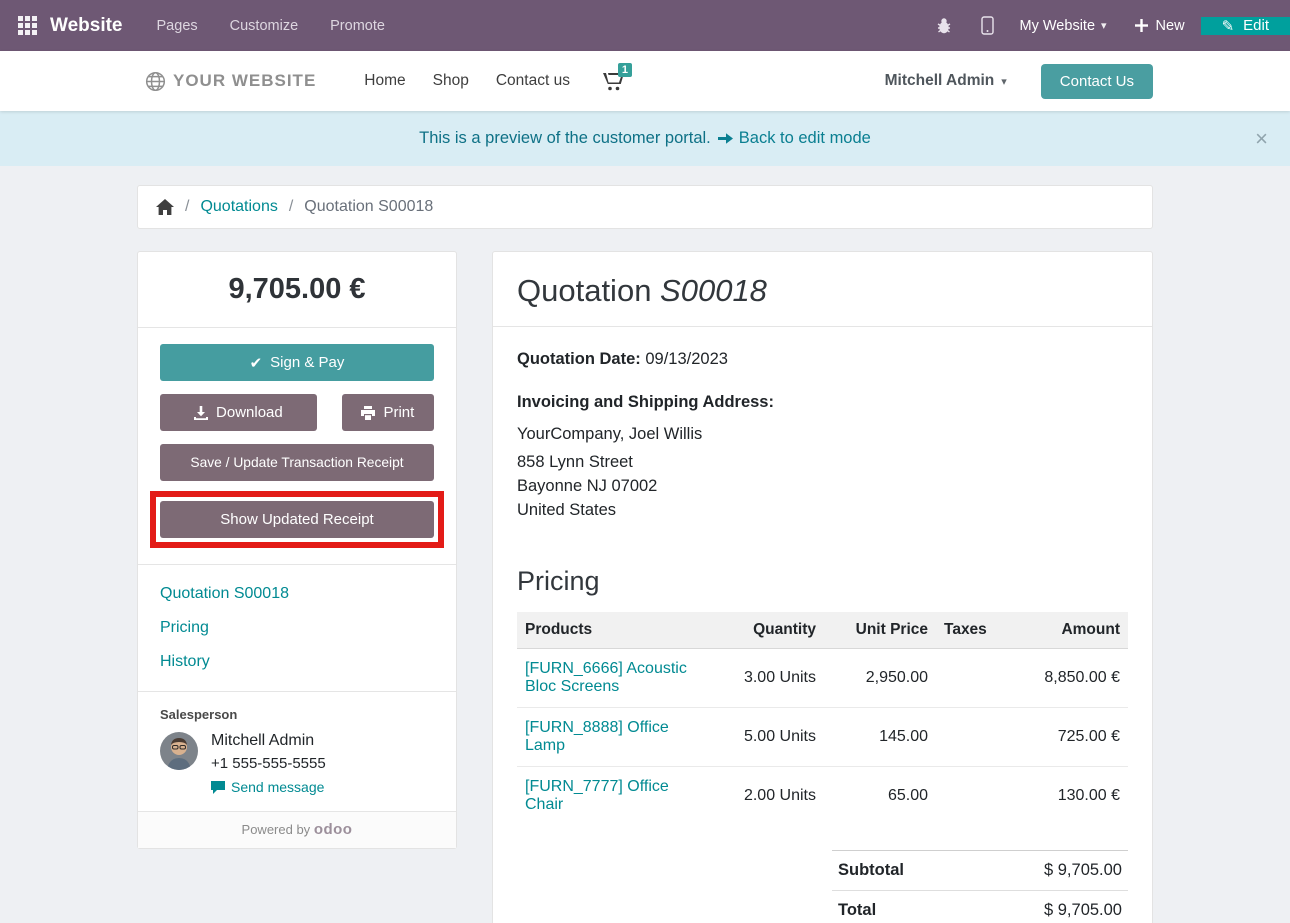 The height and width of the screenshot is (923, 1290). I want to click on site-logo: YOUR WEBSITE, so click(230, 81).